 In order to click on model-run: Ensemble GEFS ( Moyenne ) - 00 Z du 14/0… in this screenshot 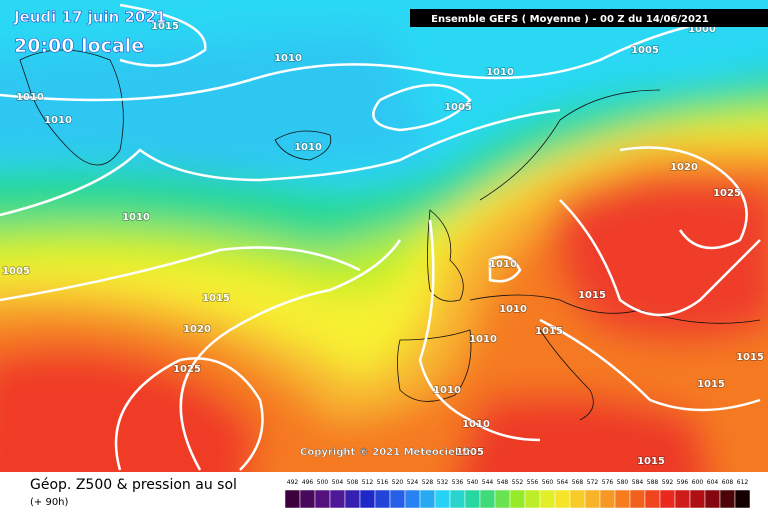, I will do `click(570, 19)`.